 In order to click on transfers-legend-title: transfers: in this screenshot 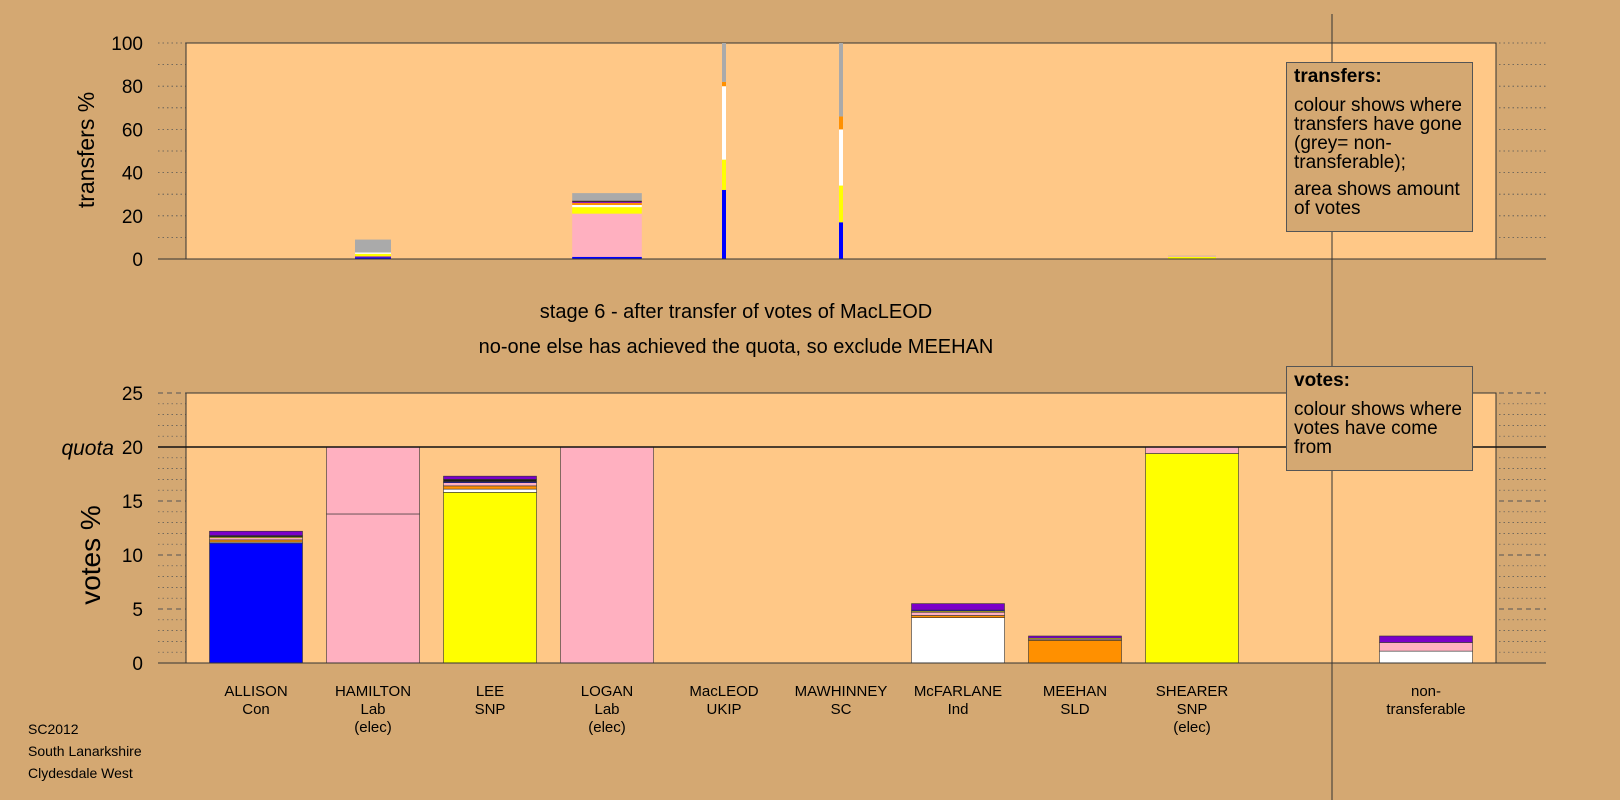, I will do `click(1338, 76)`.